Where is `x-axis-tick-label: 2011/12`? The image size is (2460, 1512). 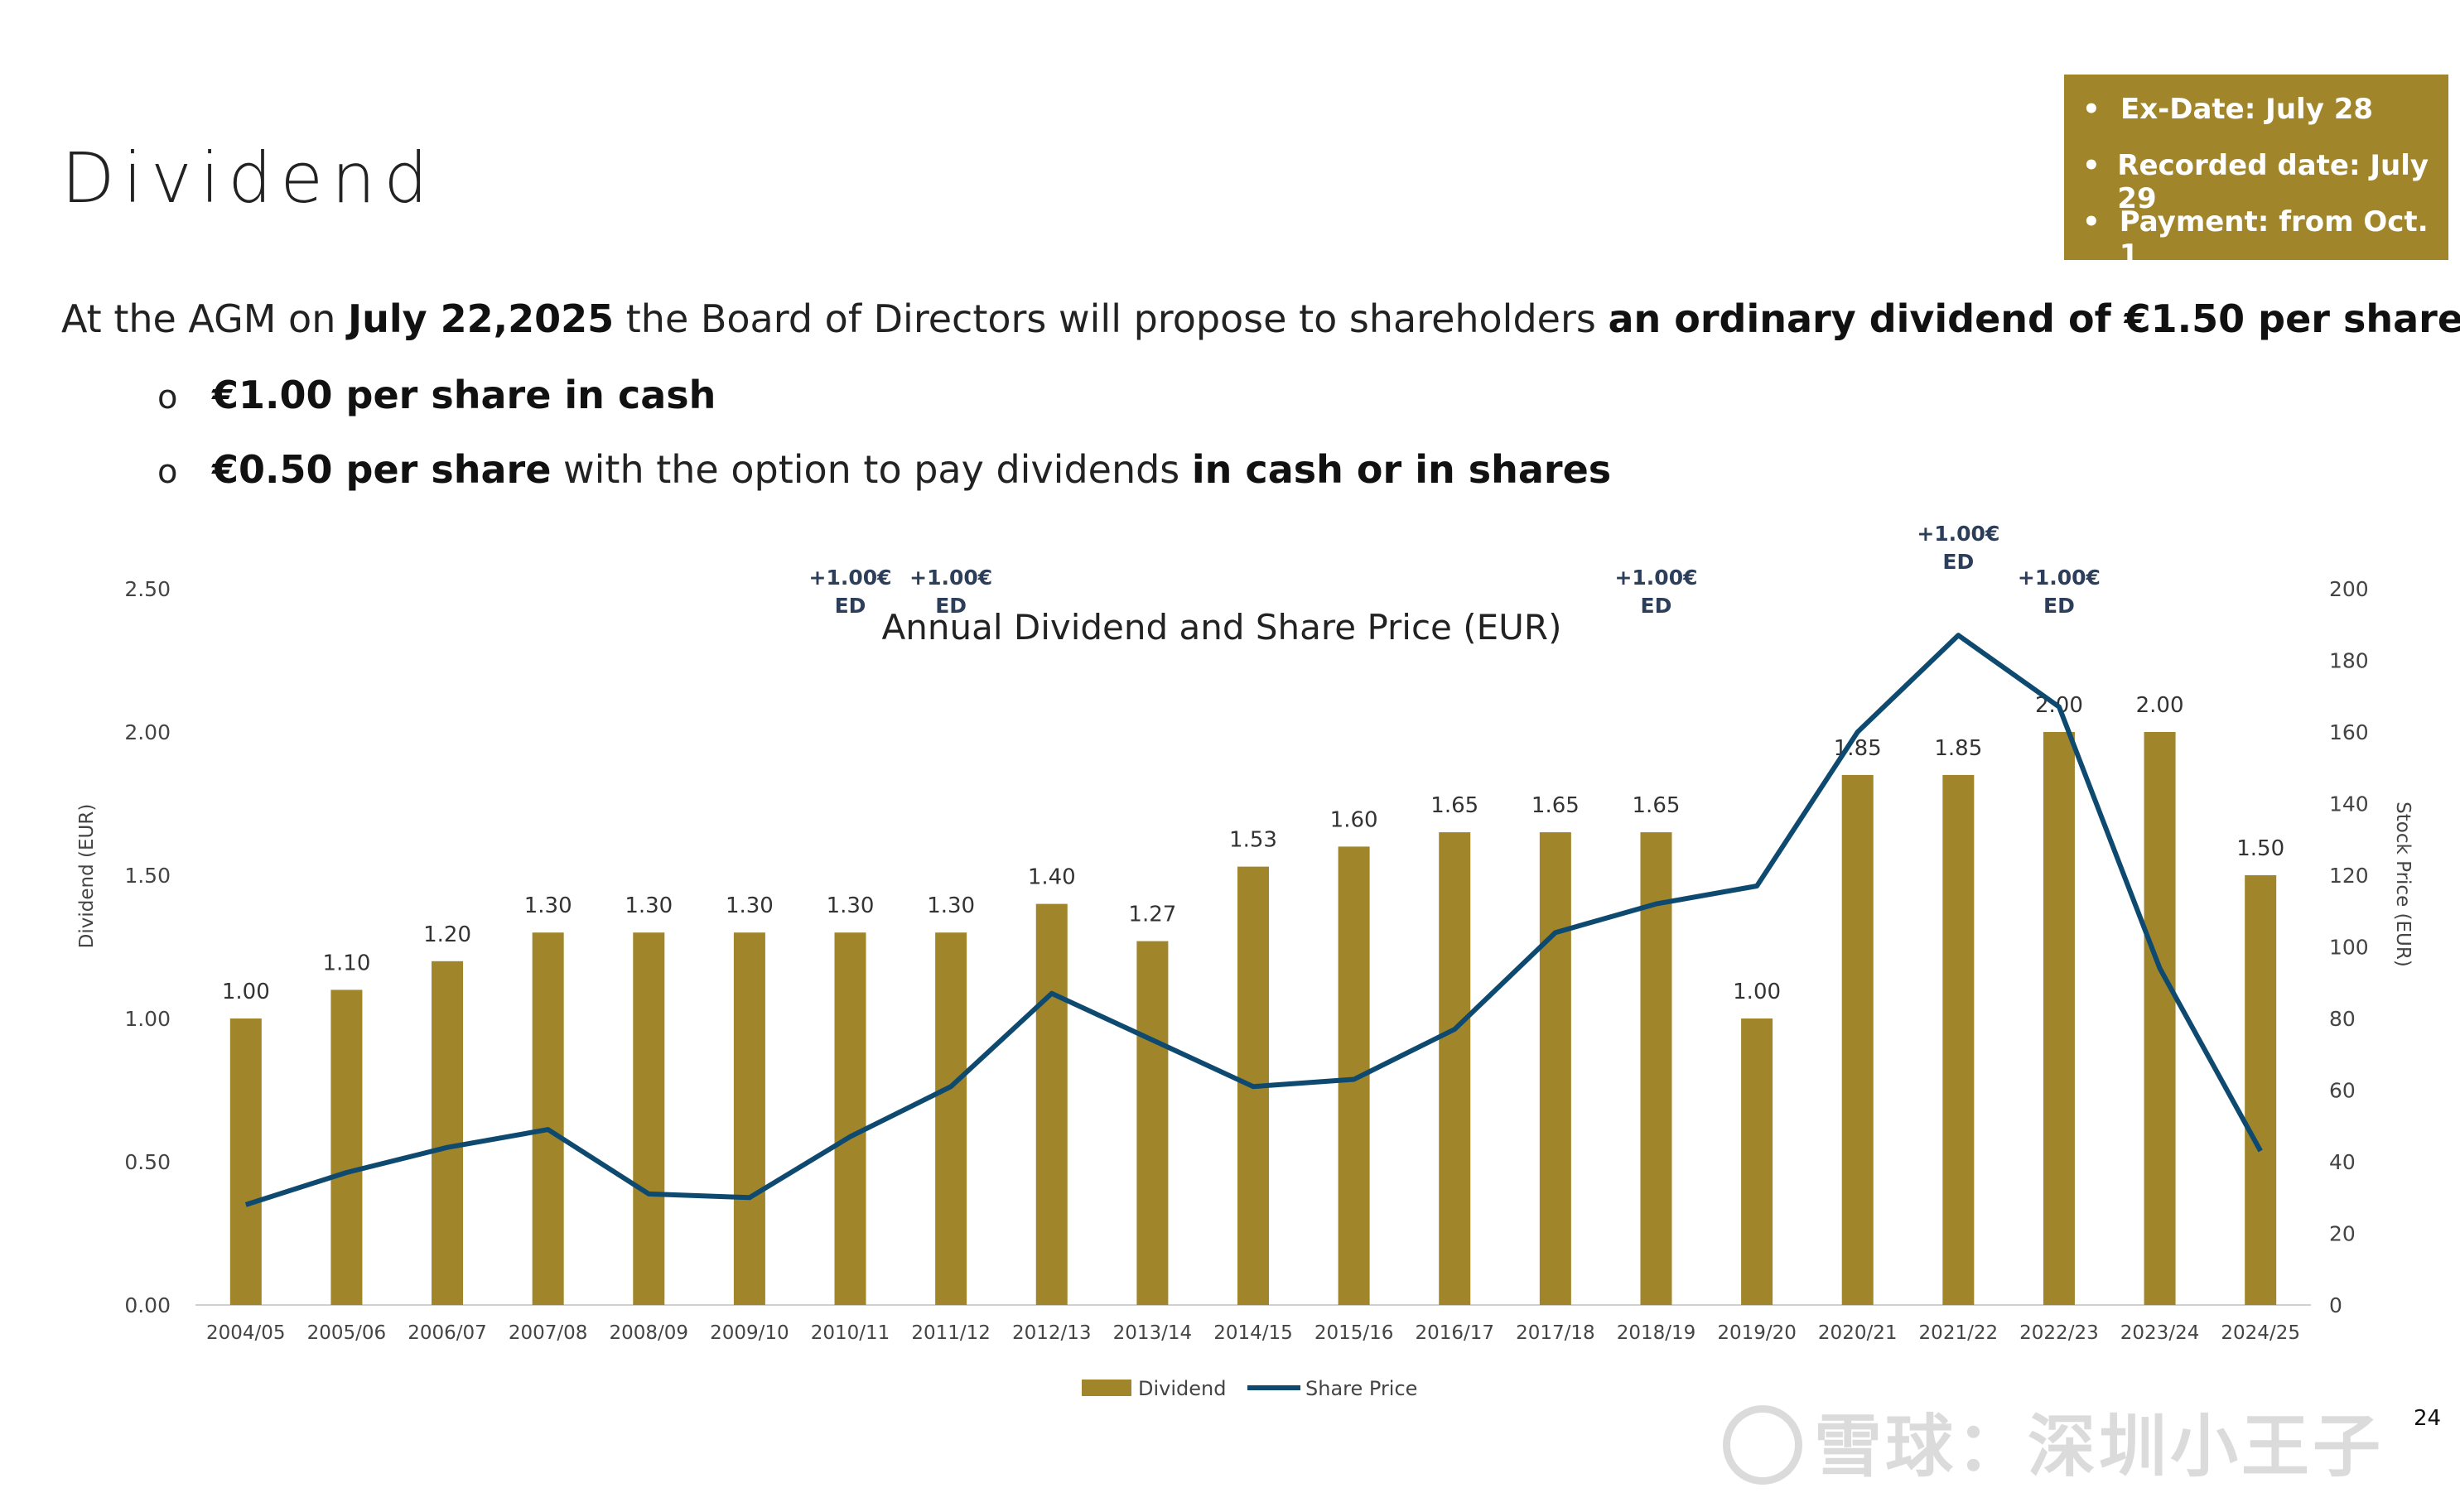 x-axis-tick-label: 2011/12 is located at coordinates (951, 1333).